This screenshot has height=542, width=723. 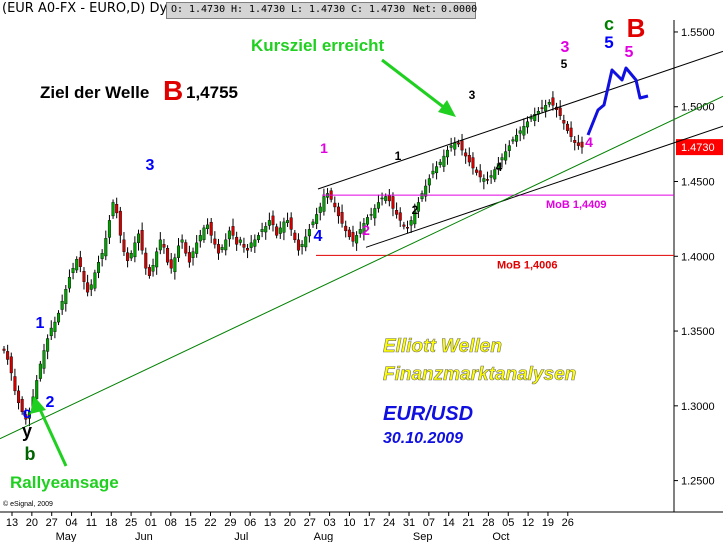 I want to click on close-value: 1.4730, so click(x=387, y=9).